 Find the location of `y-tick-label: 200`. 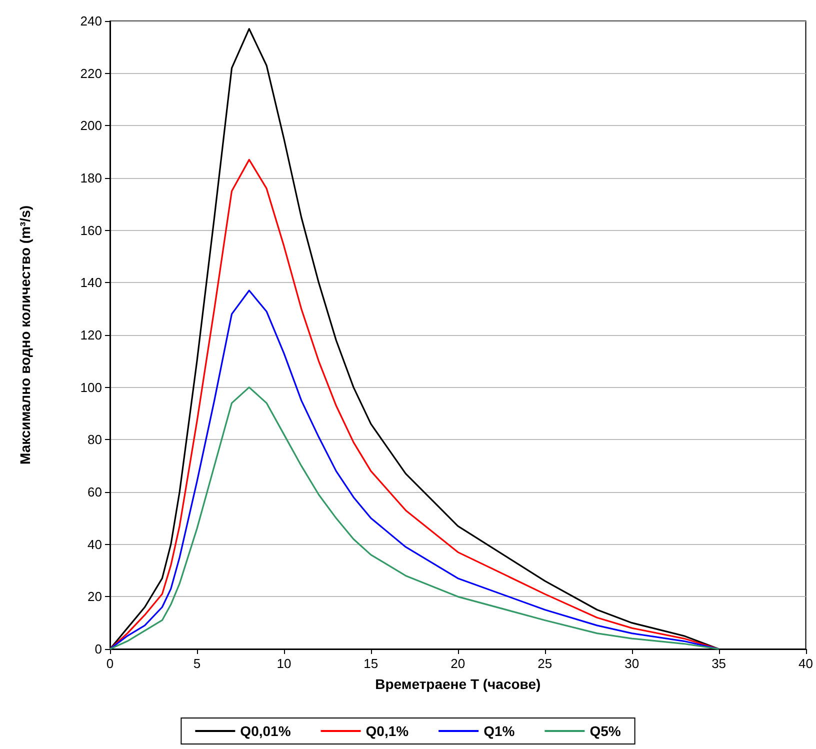

y-tick-label: 200 is located at coordinates (91, 126).